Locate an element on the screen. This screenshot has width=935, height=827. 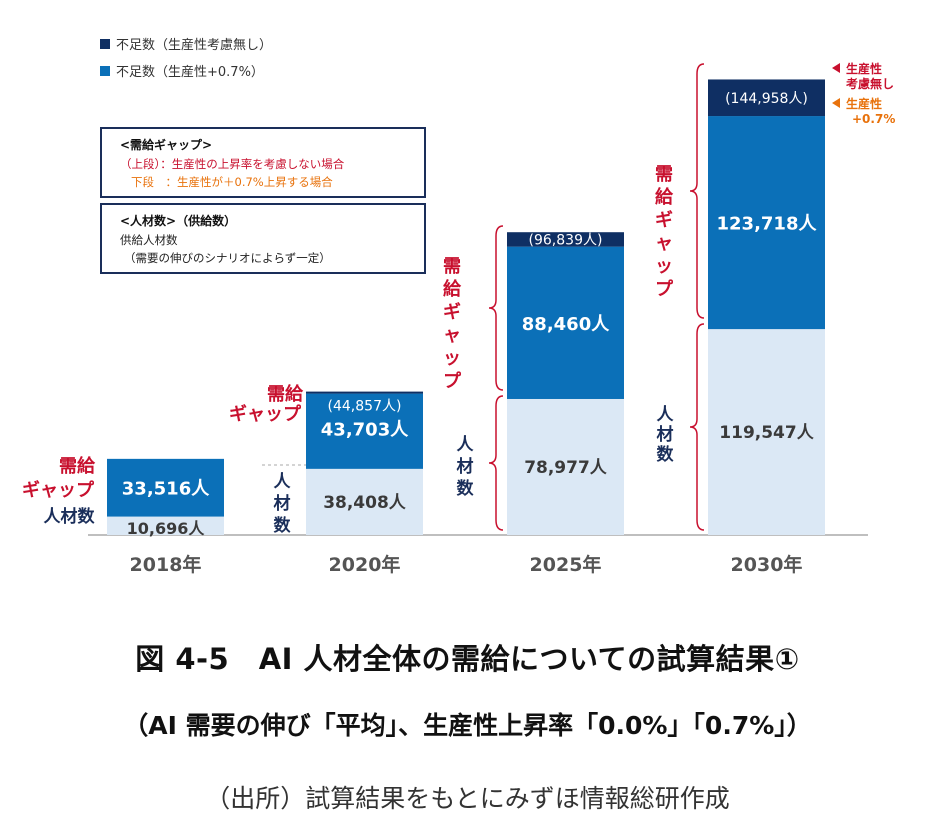
label-gap-3: 123,718人 is located at coordinates (767, 224).